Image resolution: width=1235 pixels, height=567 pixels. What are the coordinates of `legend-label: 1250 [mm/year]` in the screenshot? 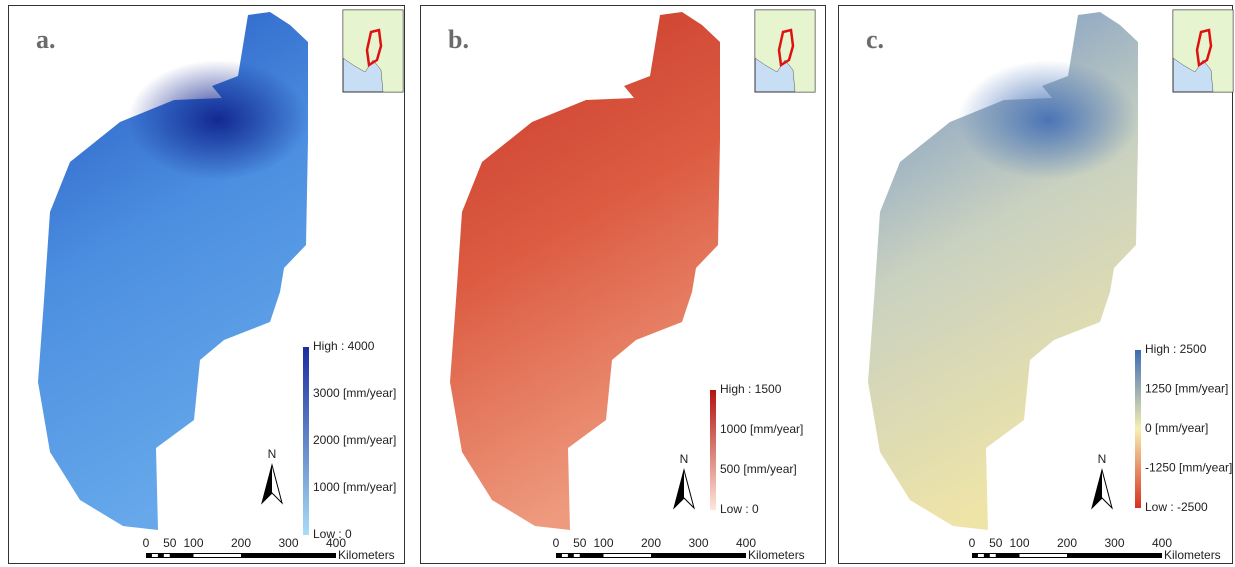 It's located at (1186, 389).